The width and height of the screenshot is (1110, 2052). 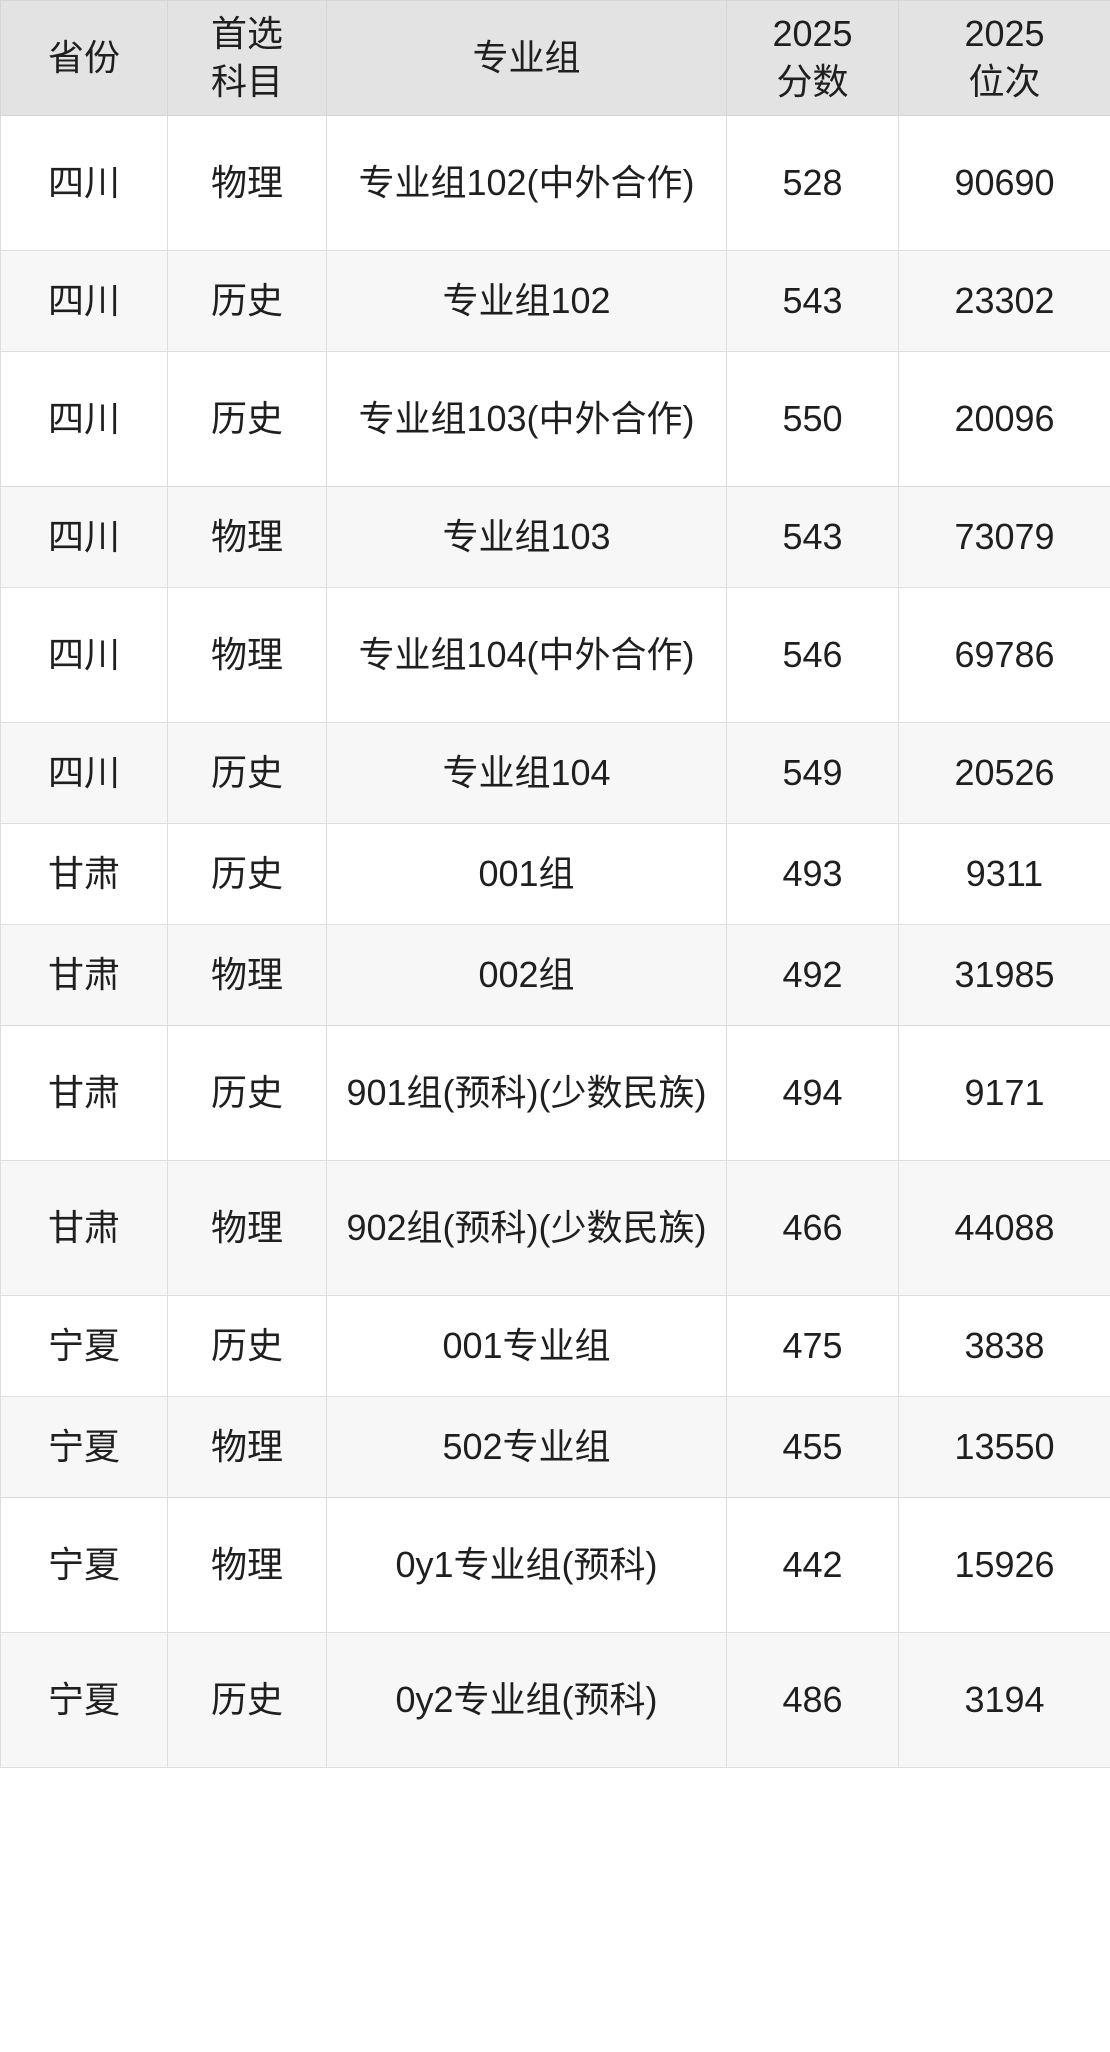 What do you see at coordinates (1004, 1228) in the screenshot?
I see `cell-rank: 44088` at bounding box center [1004, 1228].